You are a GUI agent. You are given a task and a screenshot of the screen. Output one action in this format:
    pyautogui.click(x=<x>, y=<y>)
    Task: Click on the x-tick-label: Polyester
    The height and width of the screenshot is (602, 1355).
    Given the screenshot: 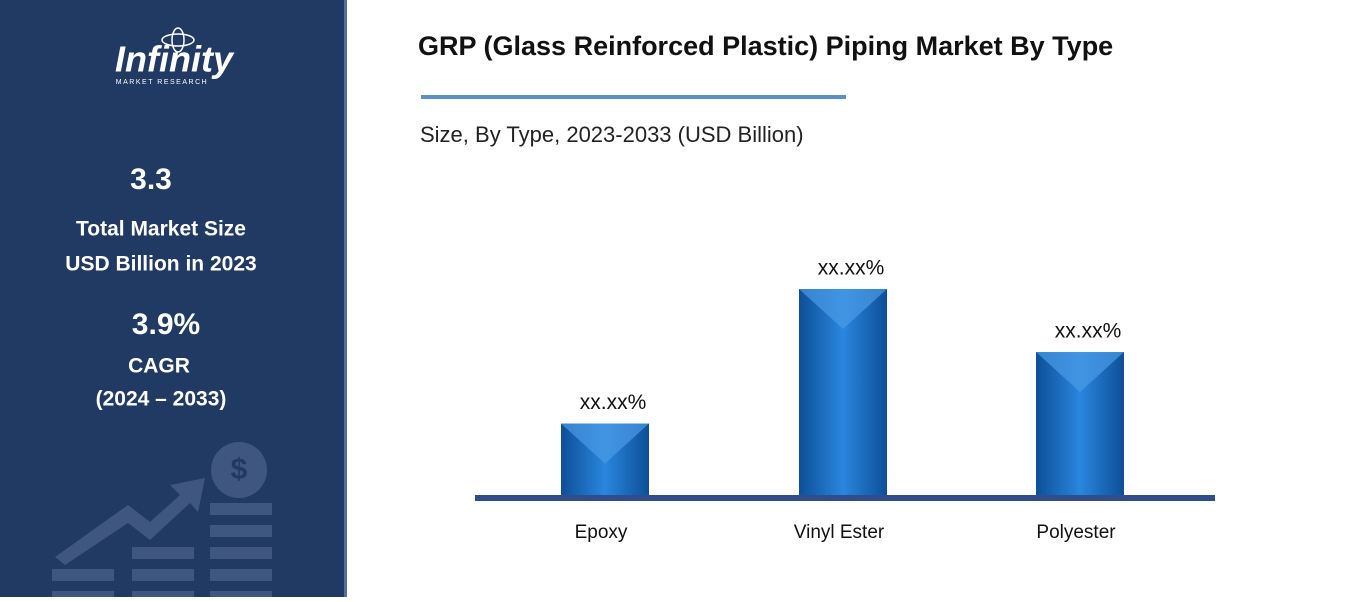 What is the action you would take?
    pyautogui.click(x=1076, y=532)
    